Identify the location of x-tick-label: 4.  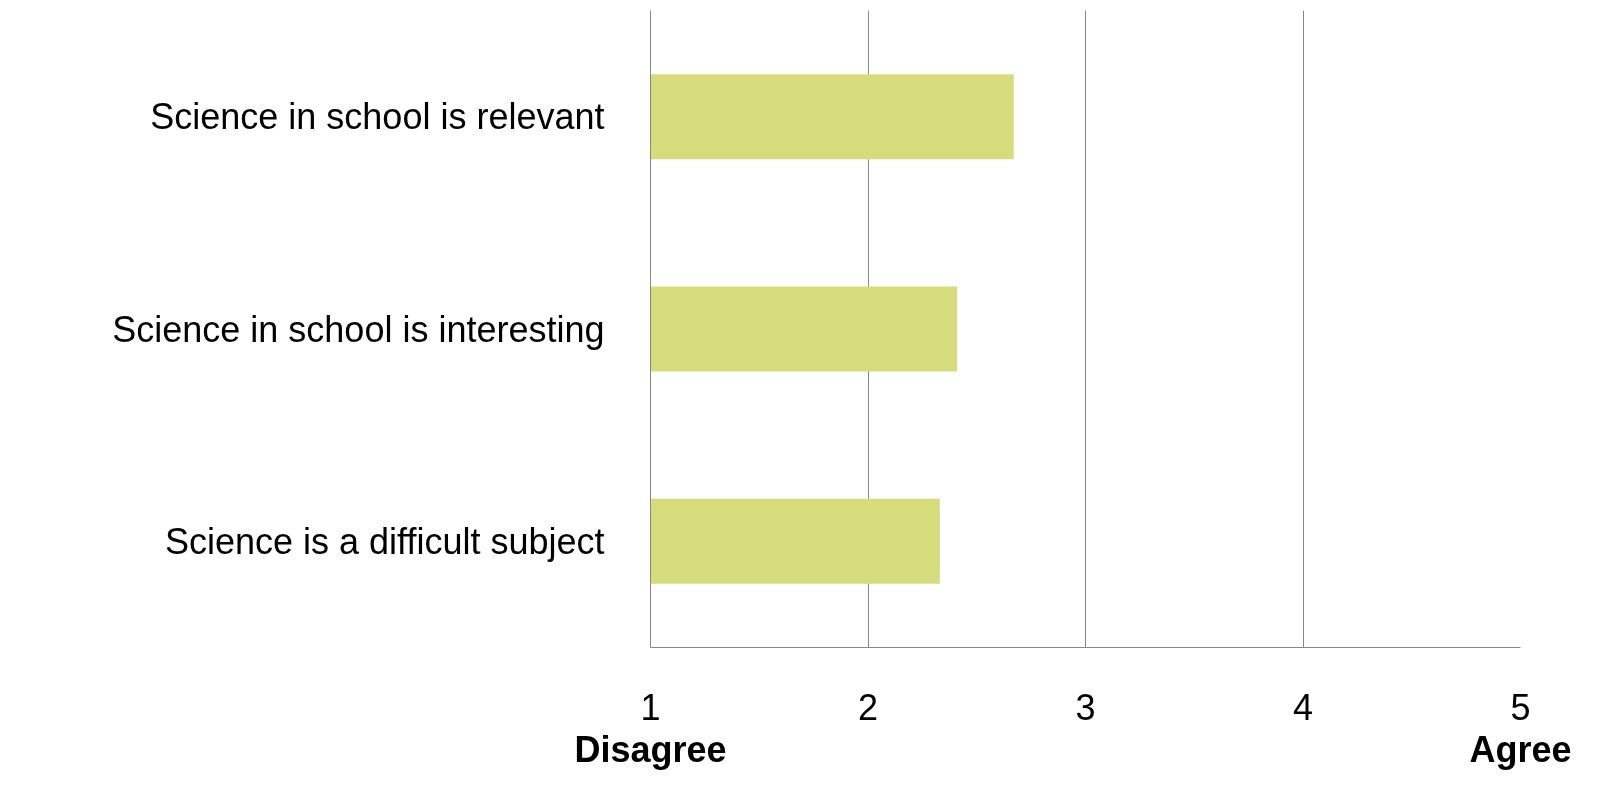
(1303, 707).